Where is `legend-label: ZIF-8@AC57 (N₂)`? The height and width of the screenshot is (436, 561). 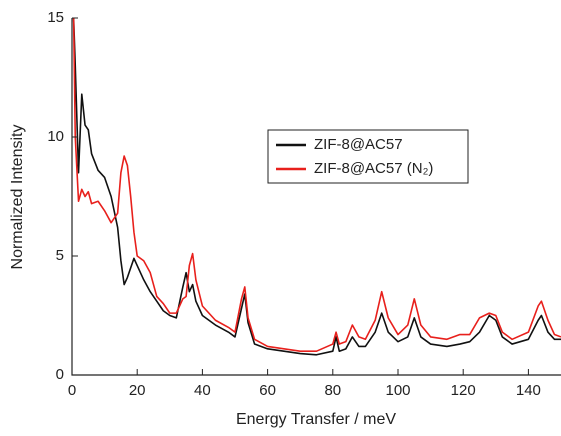
legend-label: ZIF-8@AC57 (N₂) is located at coordinates (373, 168).